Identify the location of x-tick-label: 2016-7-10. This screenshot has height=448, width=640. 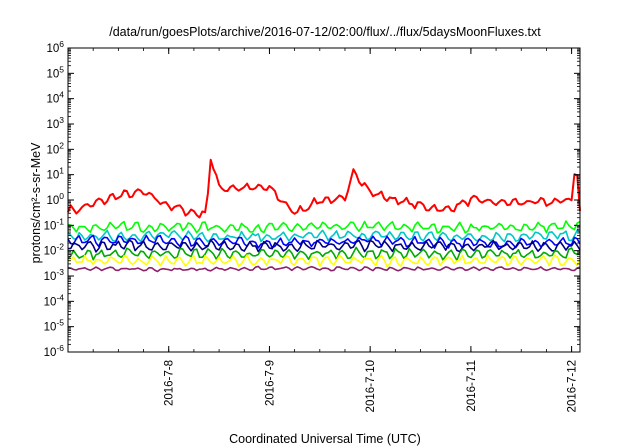
(371, 386).